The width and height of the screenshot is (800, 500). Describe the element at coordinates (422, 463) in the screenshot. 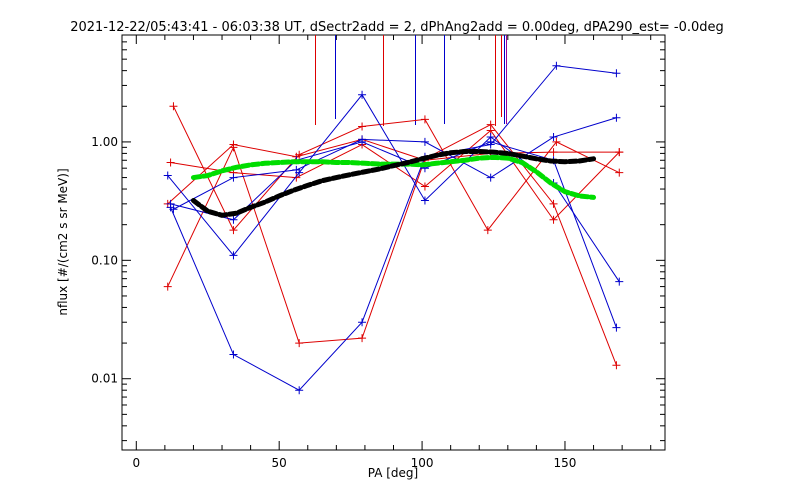

I see `x-tick-label: 100` at that location.